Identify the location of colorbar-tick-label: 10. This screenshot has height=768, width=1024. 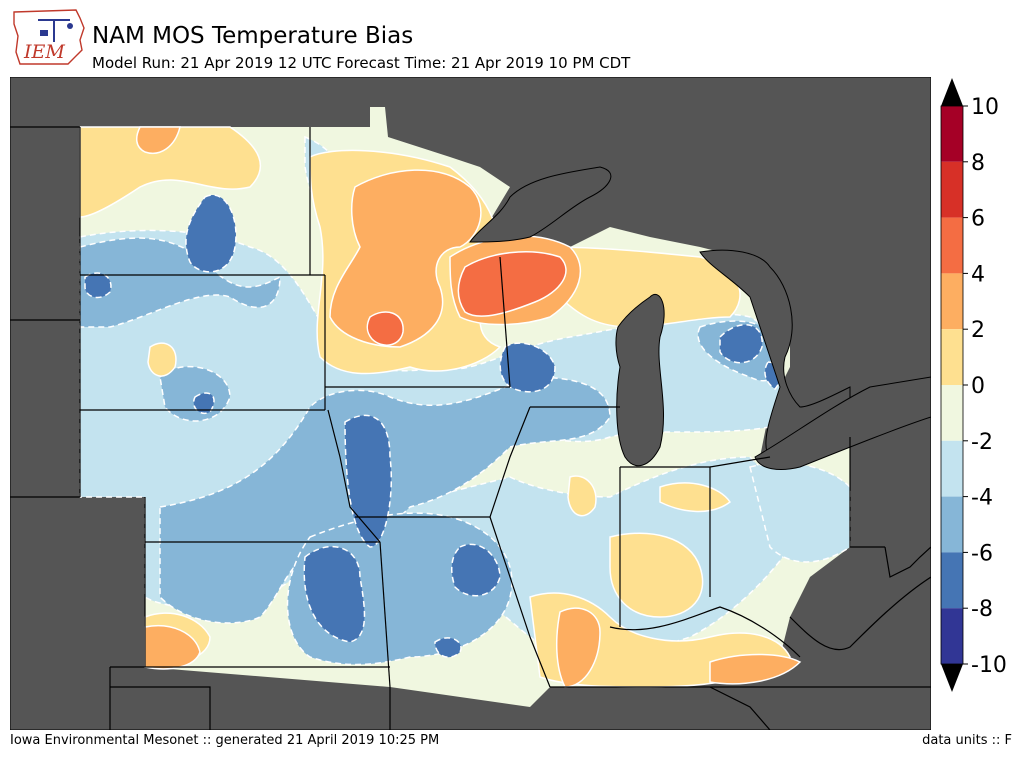
(985, 107).